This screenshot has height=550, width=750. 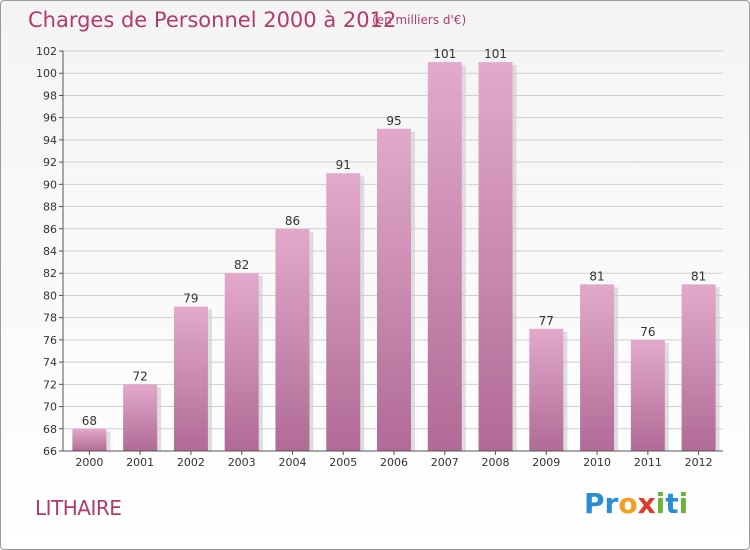 What do you see at coordinates (594, 503) in the screenshot?
I see `logo-letter: P` at bounding box center [594, 503].